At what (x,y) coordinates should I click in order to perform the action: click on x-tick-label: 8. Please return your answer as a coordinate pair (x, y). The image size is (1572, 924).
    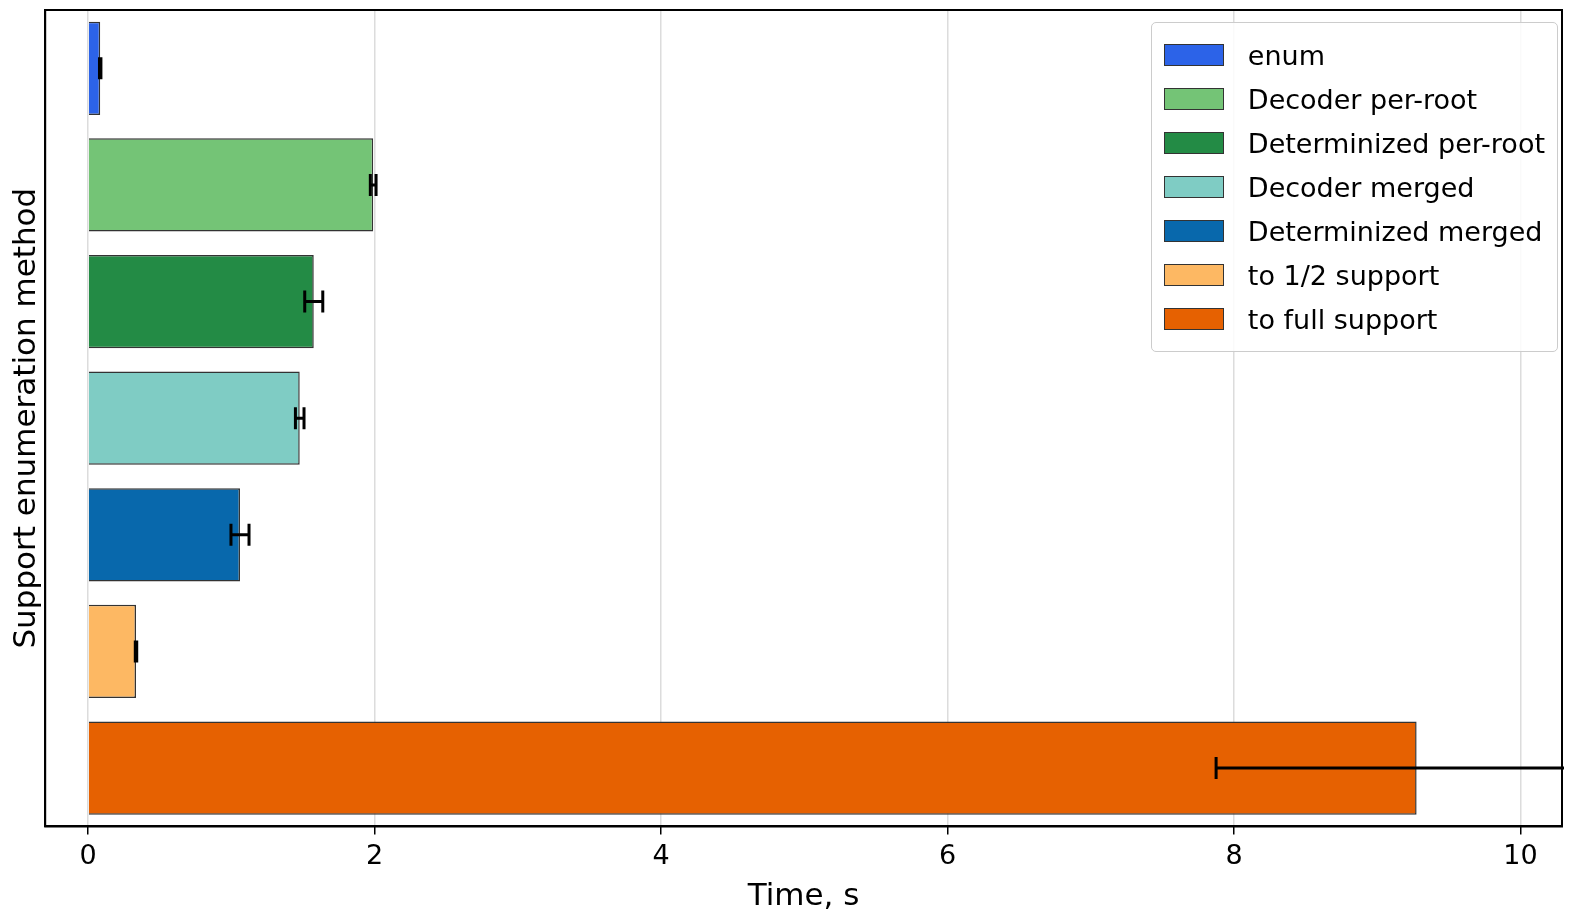
    Looking at the image, I should click on (1234, 854).